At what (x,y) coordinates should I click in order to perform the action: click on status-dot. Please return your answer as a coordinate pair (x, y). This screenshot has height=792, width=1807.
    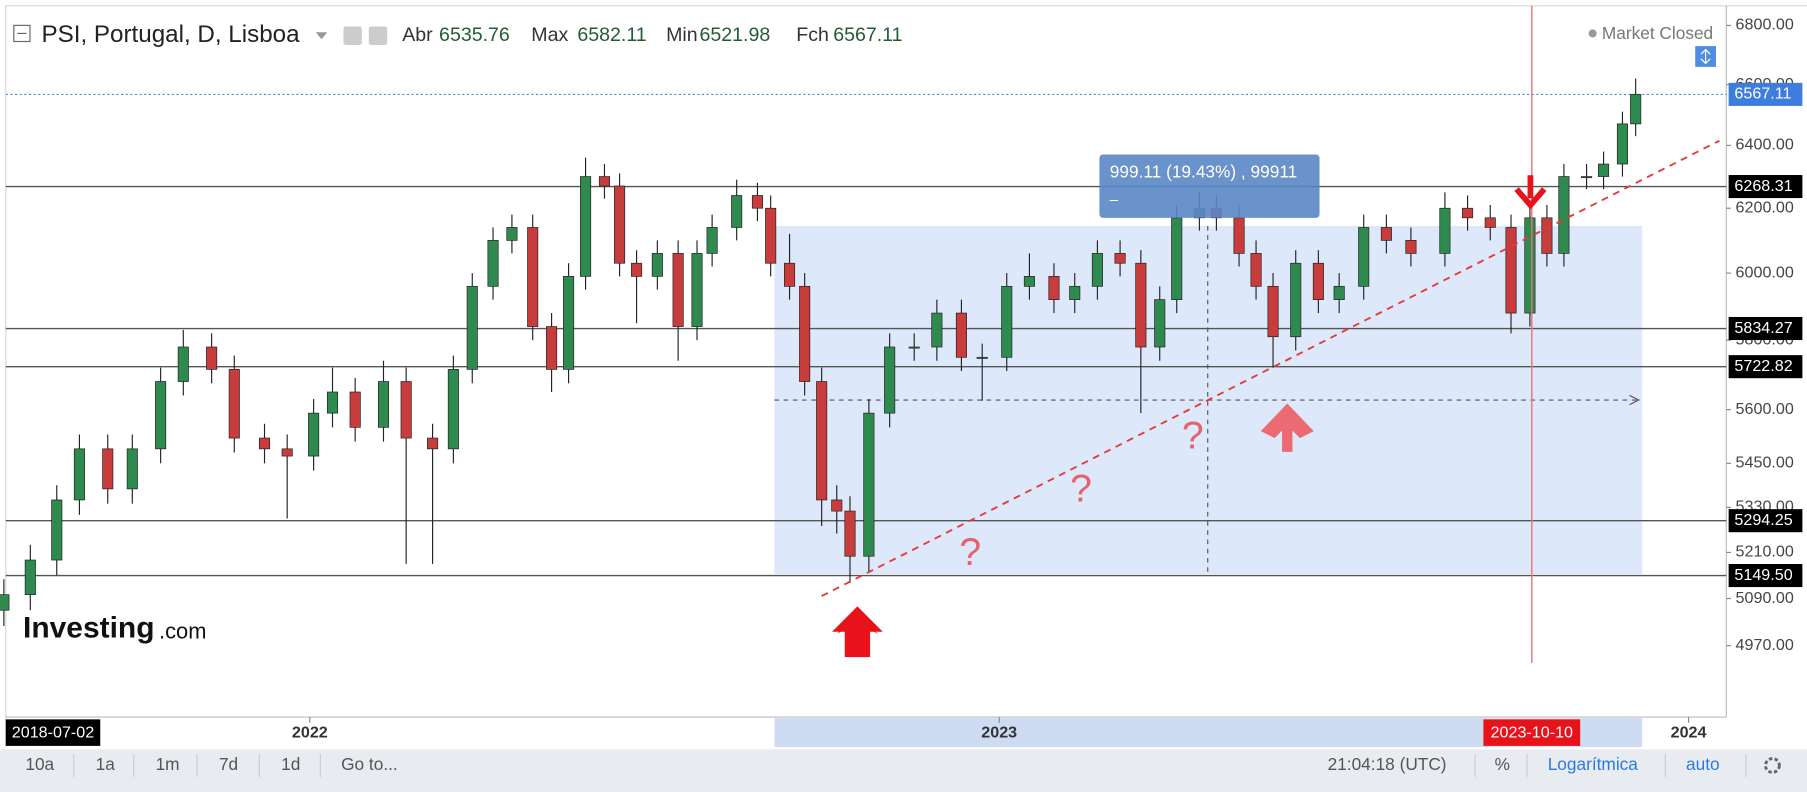
    Looking at the image, I should click on (1592, 33).